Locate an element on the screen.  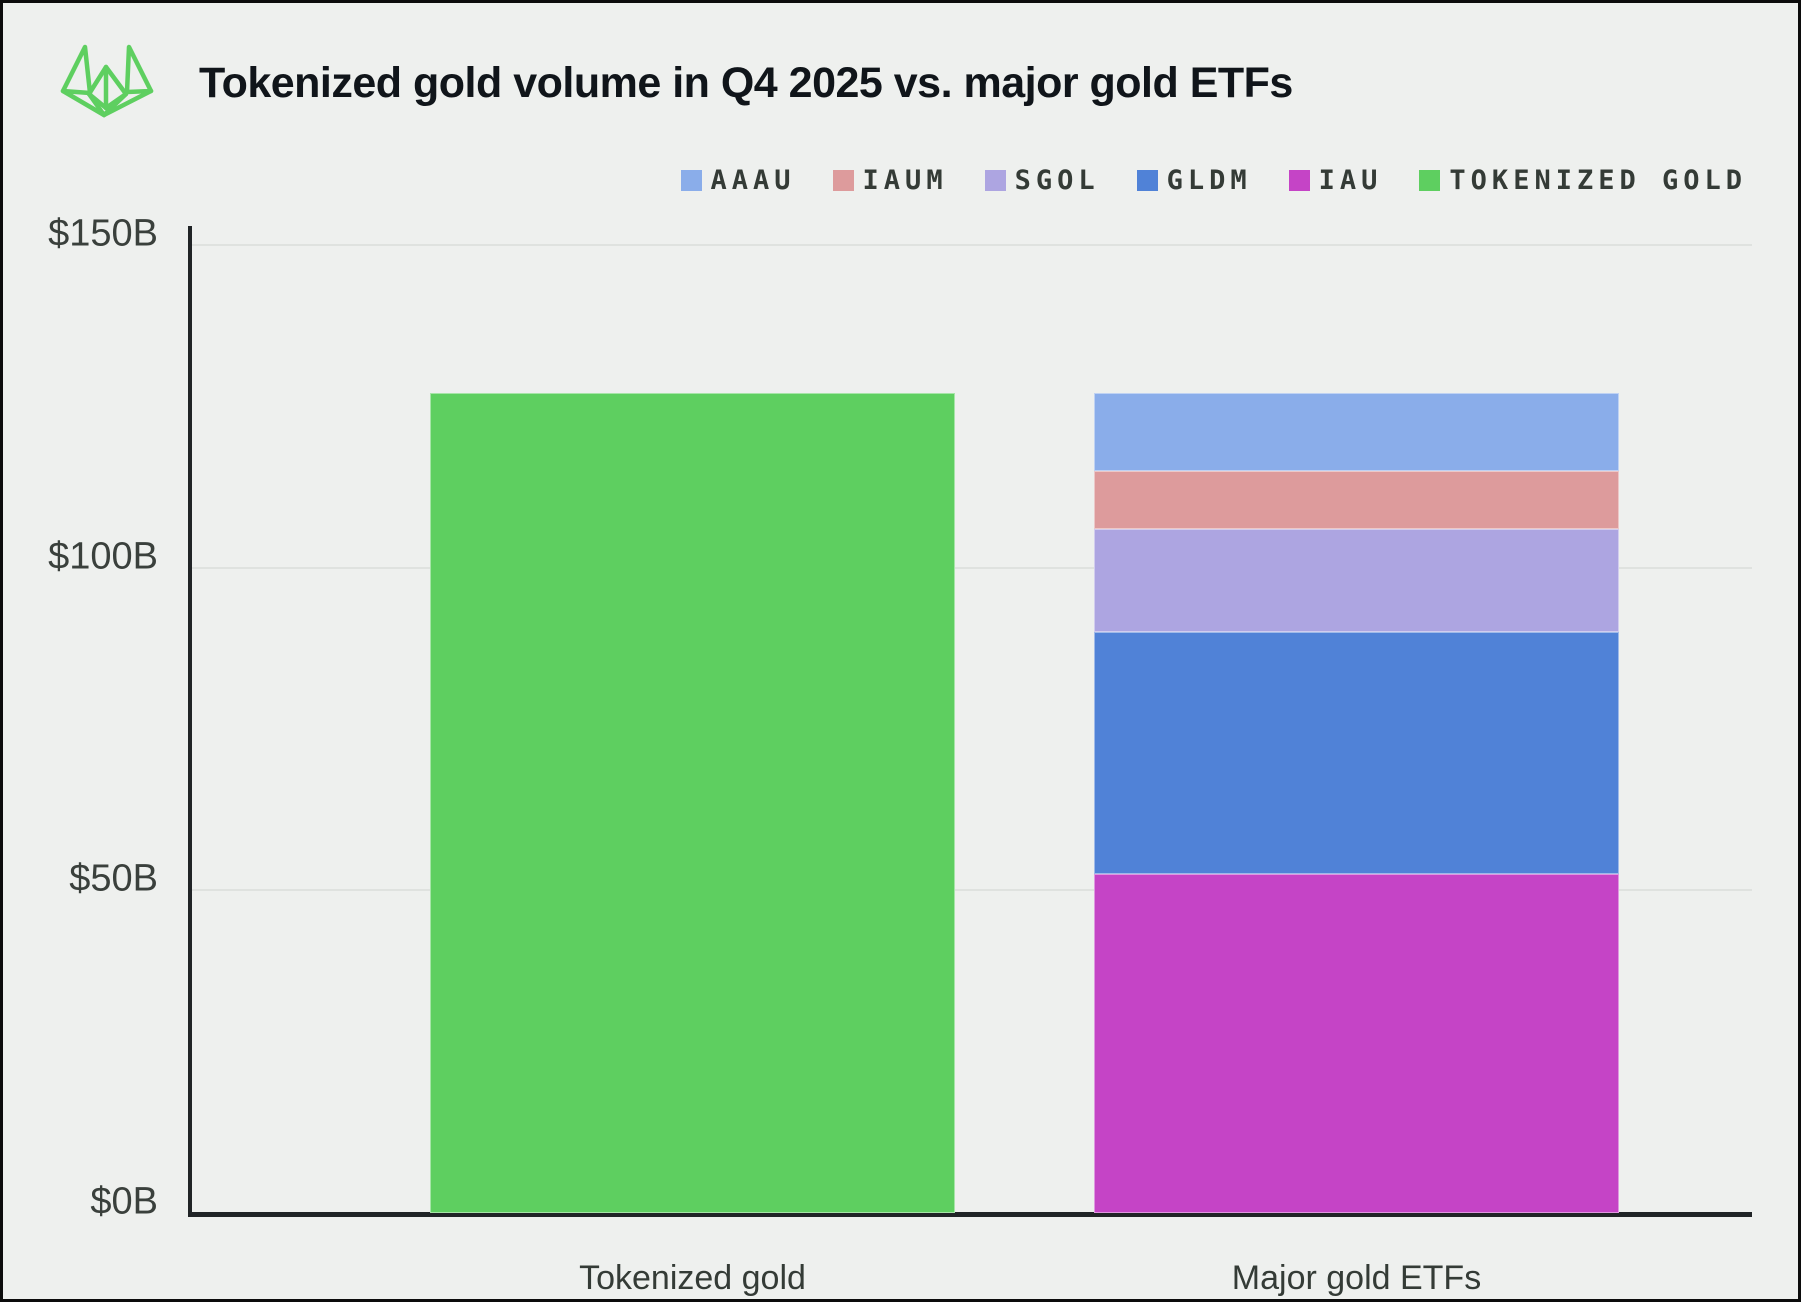
legend-item-tokenized-gold: TOKENIZED GOLD is located at coordinates (1583, 180).